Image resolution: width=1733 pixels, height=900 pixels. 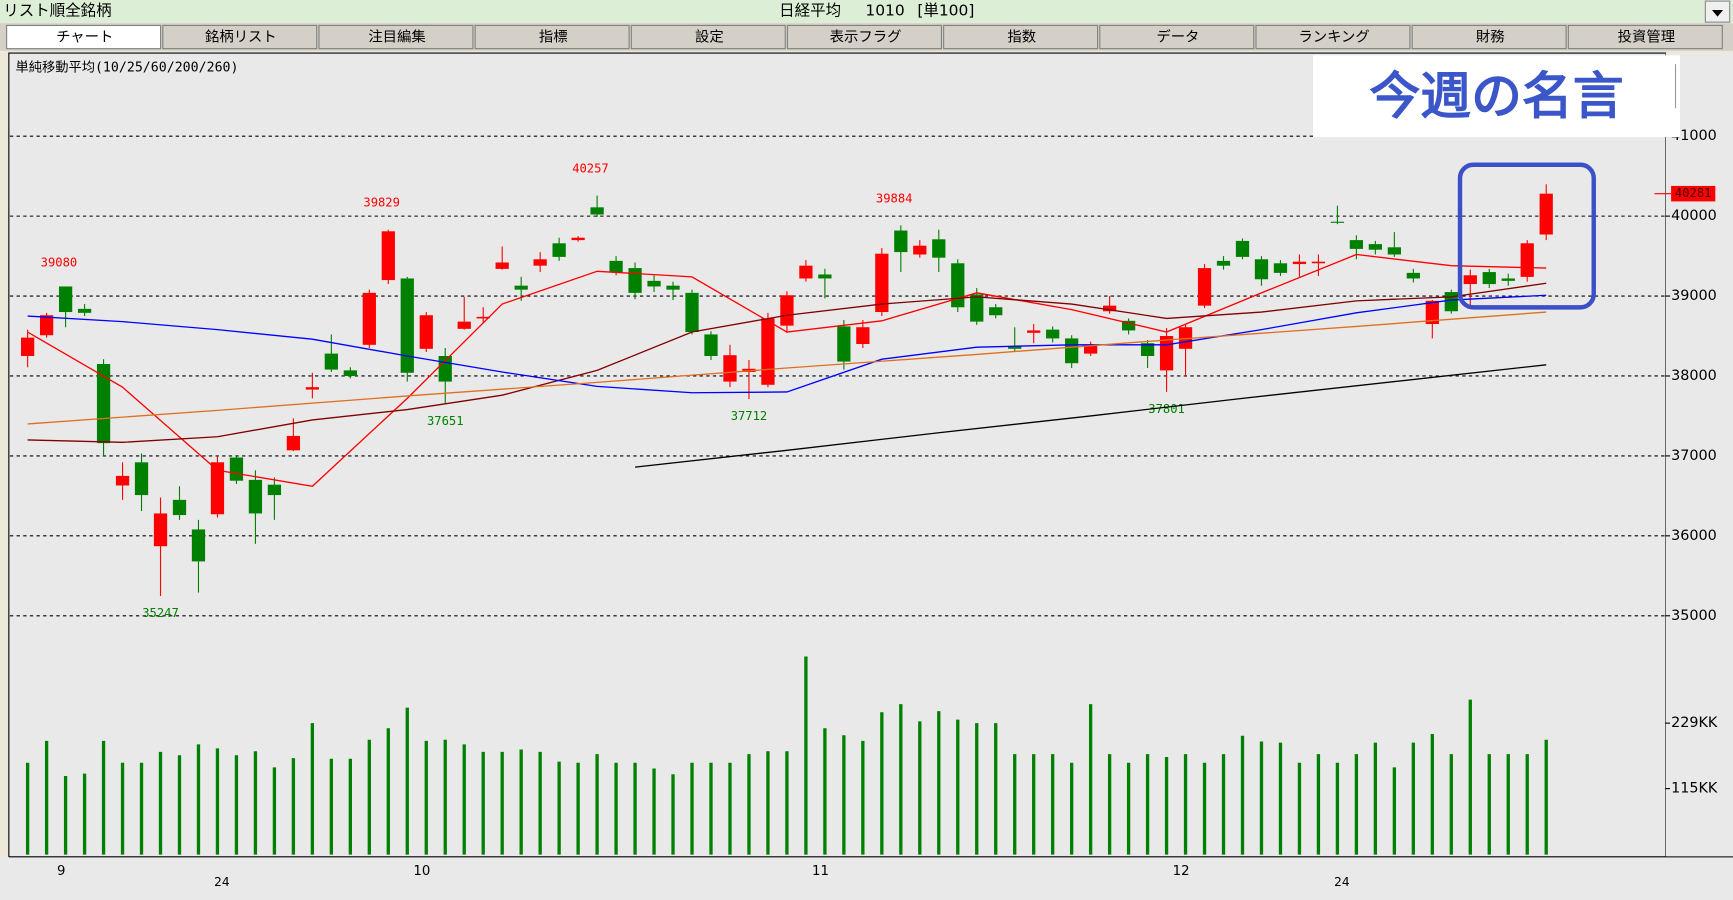 What do you see at coordinates (445, 421) in the screenshot?
I see `low-label: 37651` at bounding box center [445, 421].